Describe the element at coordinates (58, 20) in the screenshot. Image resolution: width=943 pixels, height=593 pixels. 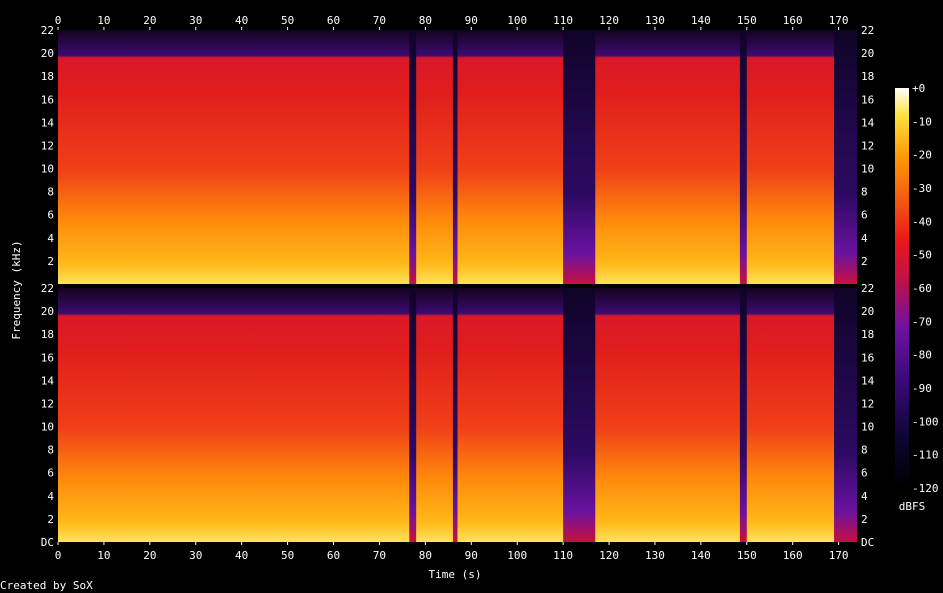
I see `x-tick-label-top: 0` at that location.